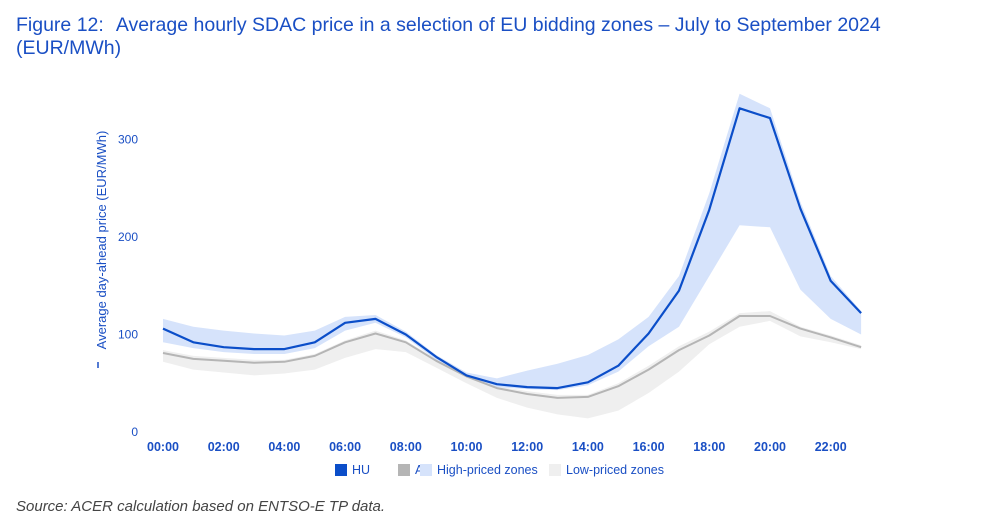 Image resolution: width=1007 pixels, height=526 pixels. What do you see at coordinates (341, 470) in the screenshot?
I see `legend-swatch-hu` at bounding box center [341, 470].